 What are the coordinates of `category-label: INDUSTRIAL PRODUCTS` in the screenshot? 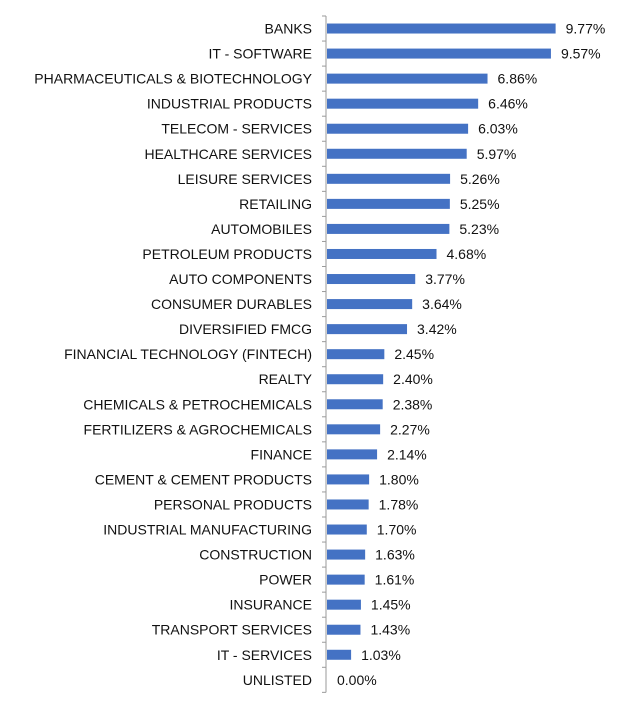 It's located at (229, 104).